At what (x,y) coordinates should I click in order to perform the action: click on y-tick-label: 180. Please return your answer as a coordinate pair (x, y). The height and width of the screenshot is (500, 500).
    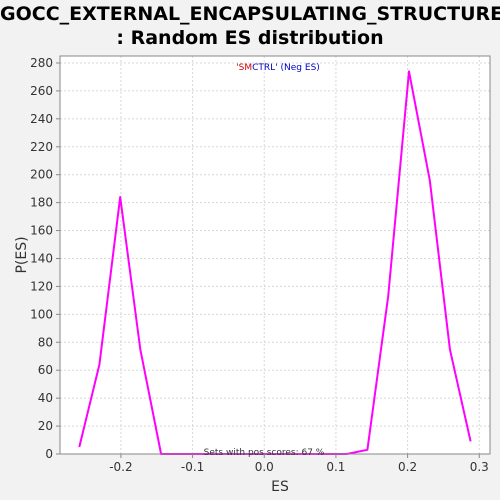
    Looking at the image, I should click on (41, 203).